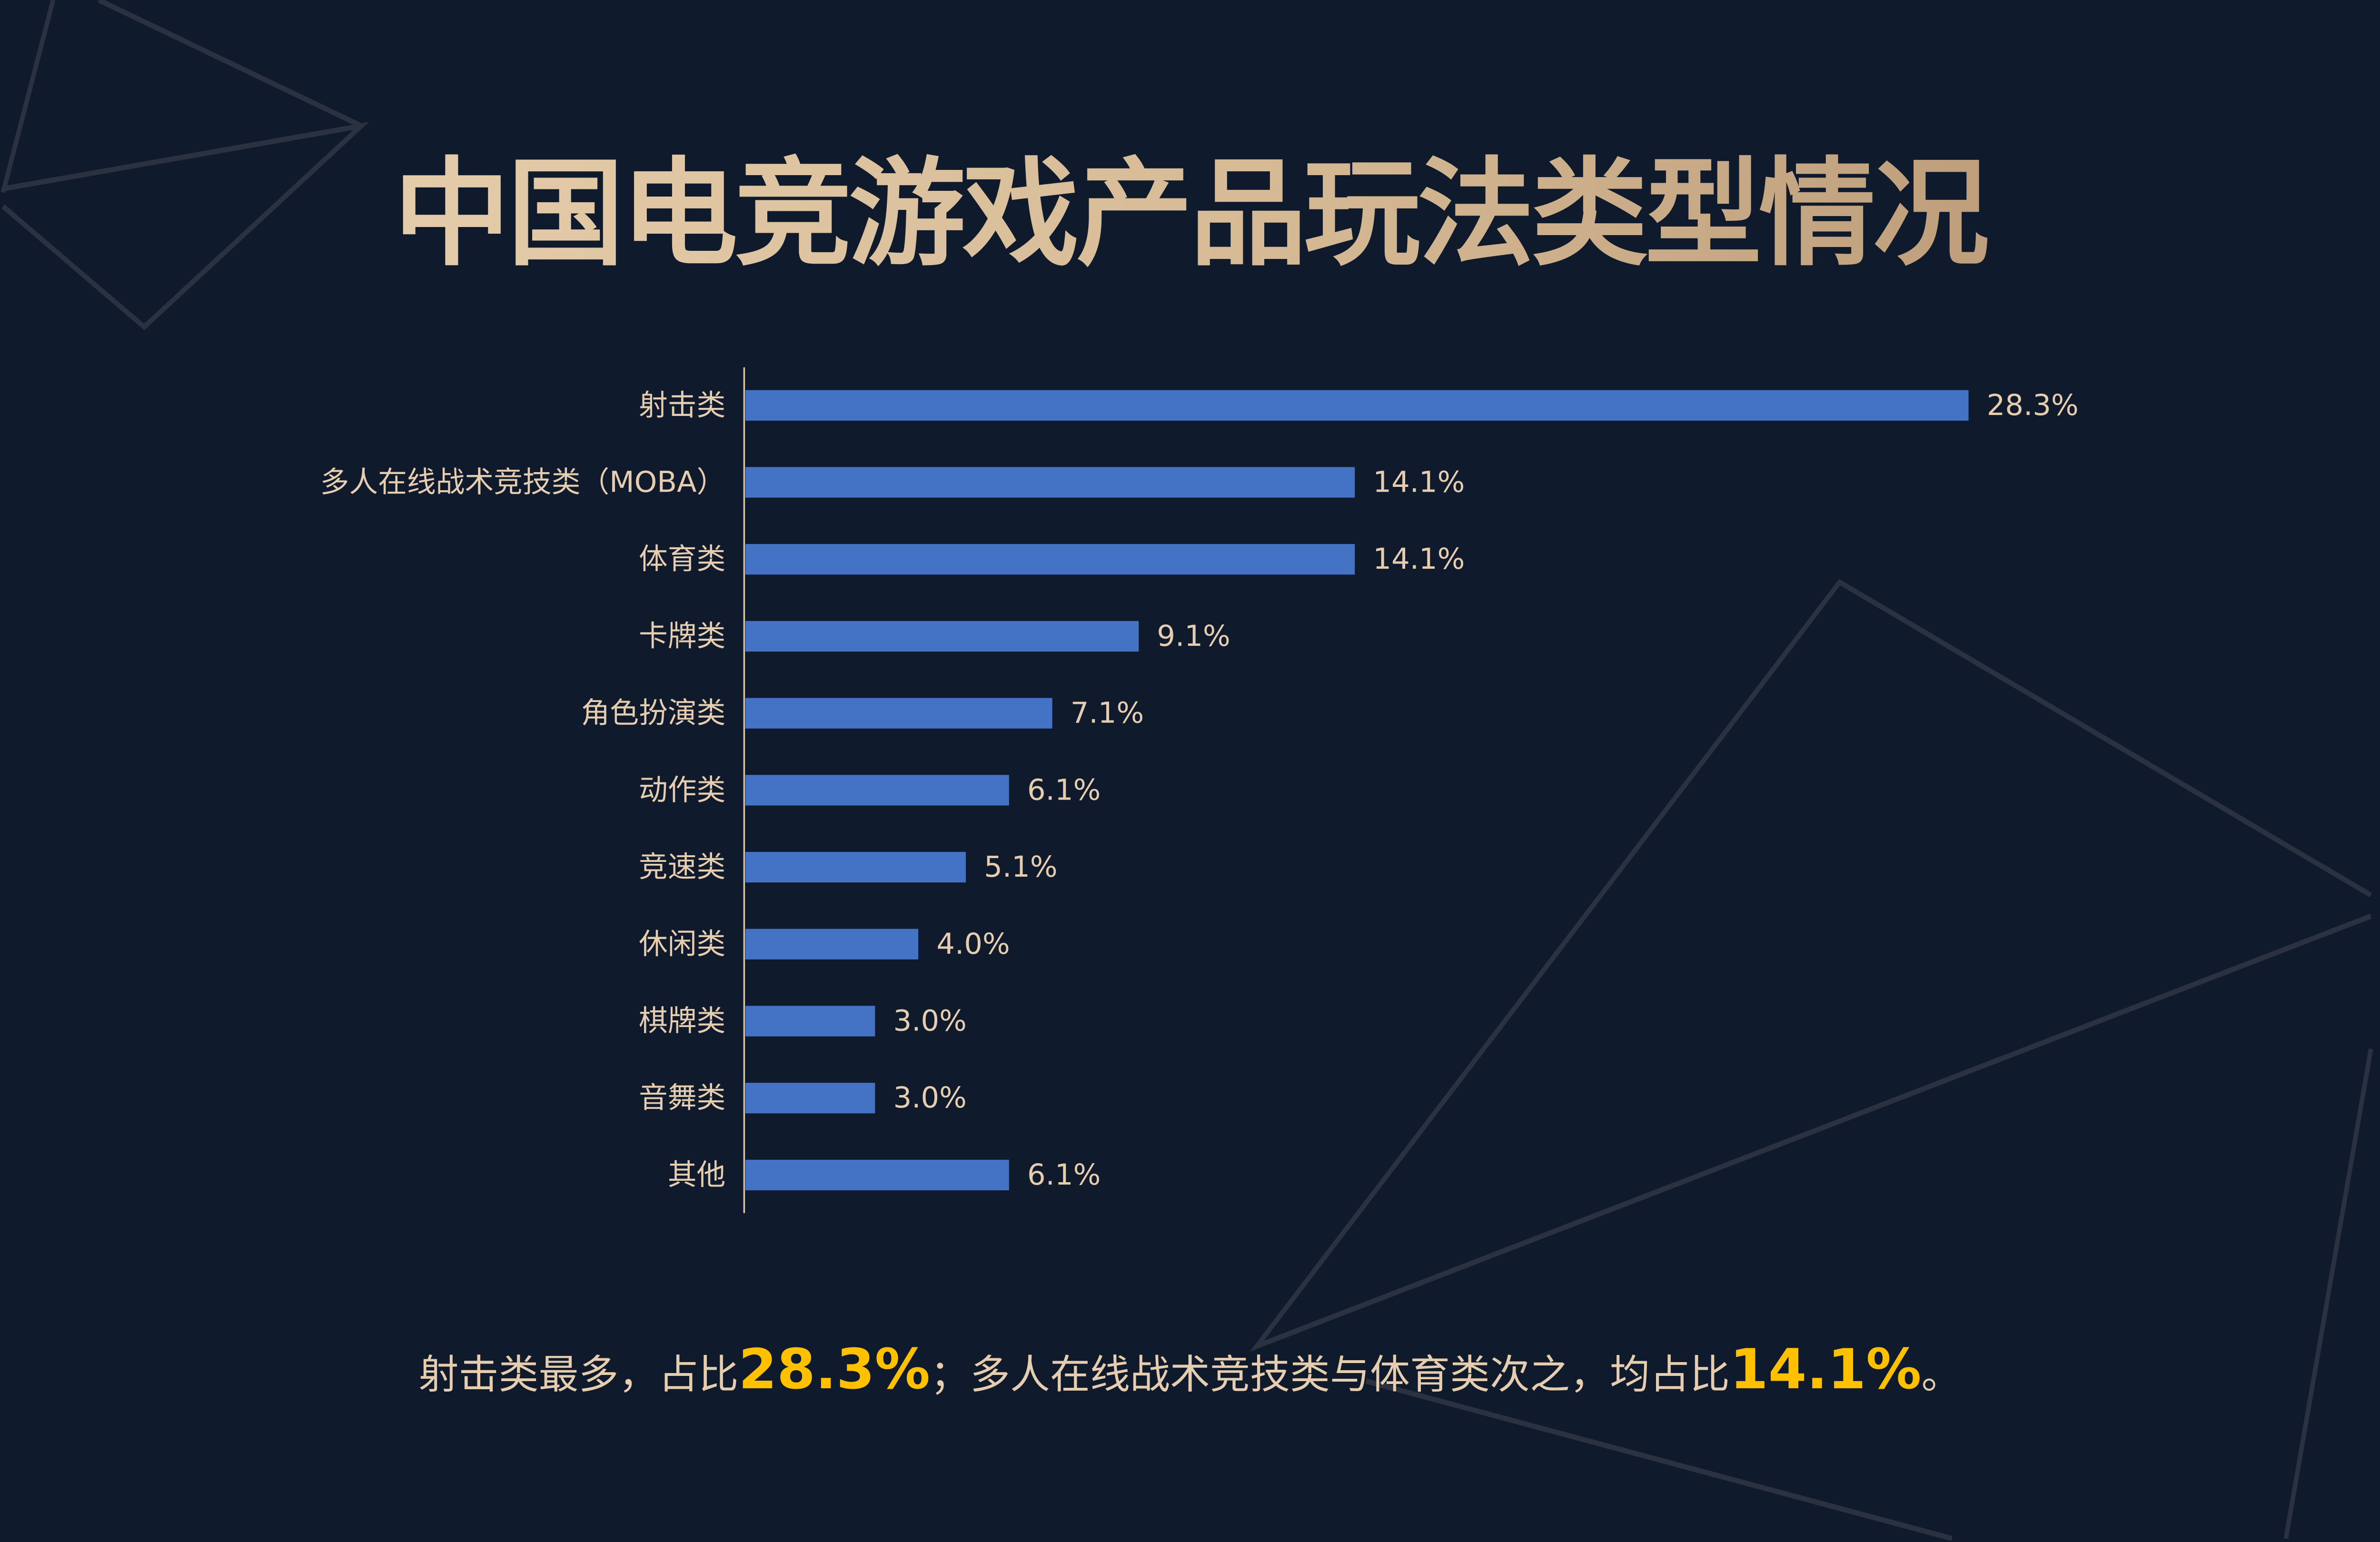 The width and height of the screenshot is (2380, 1542). I want to click on category-label: 音舞类, so click(682, 1098).